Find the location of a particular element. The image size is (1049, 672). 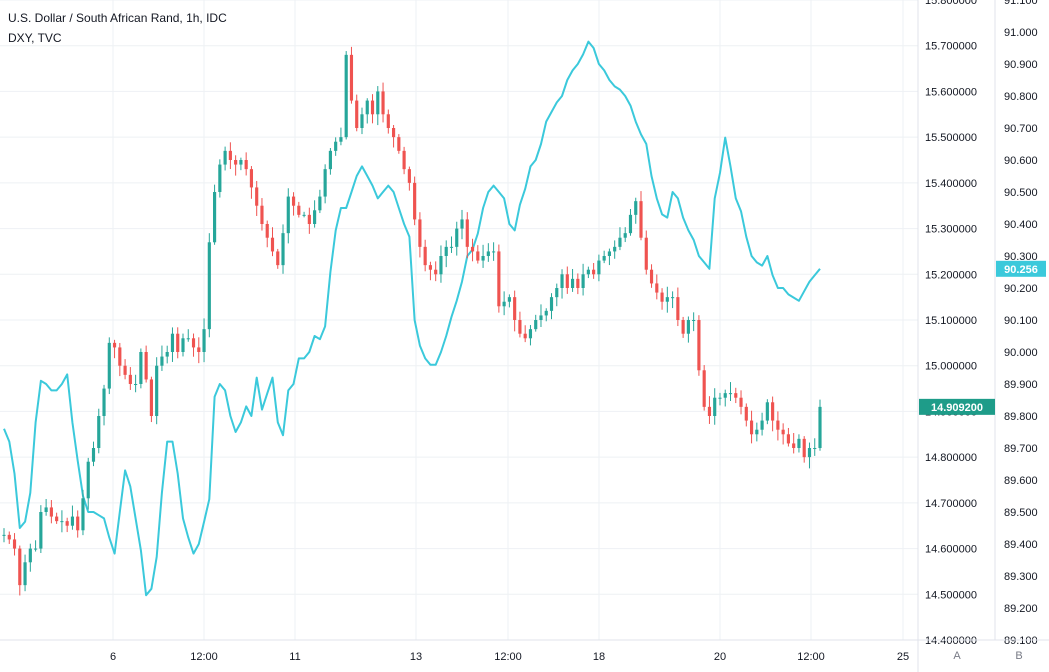

compare-series-title: DXY, TVC is located at coordinates (35, 38).